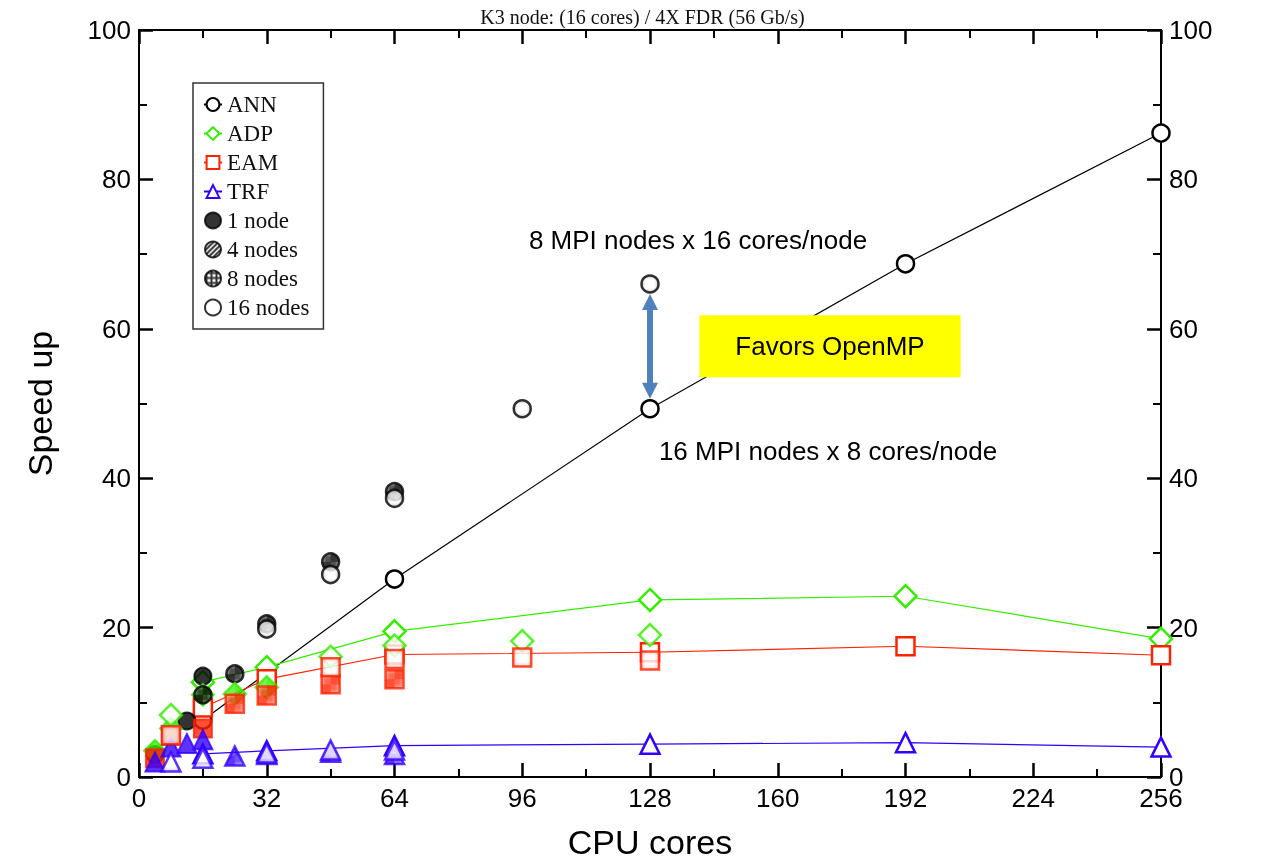  Describe the element at coordinates (828, 450) in the screenshot. I see `annotation: 16 MPI nodes x 8 cores/node` at that location.